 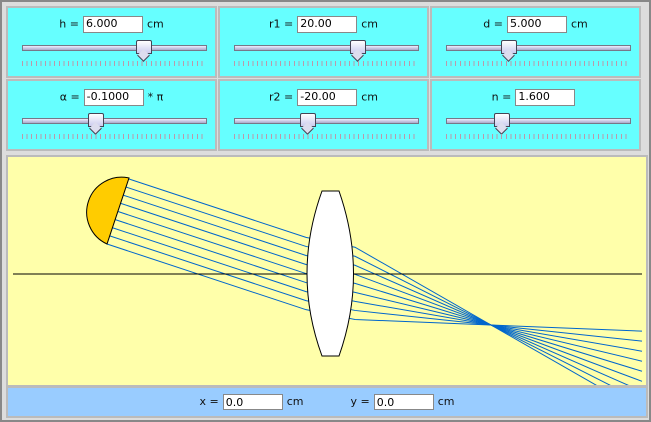 I want to click on control-panel: r1 = 20.00 cm, so click(x=323, y=42).